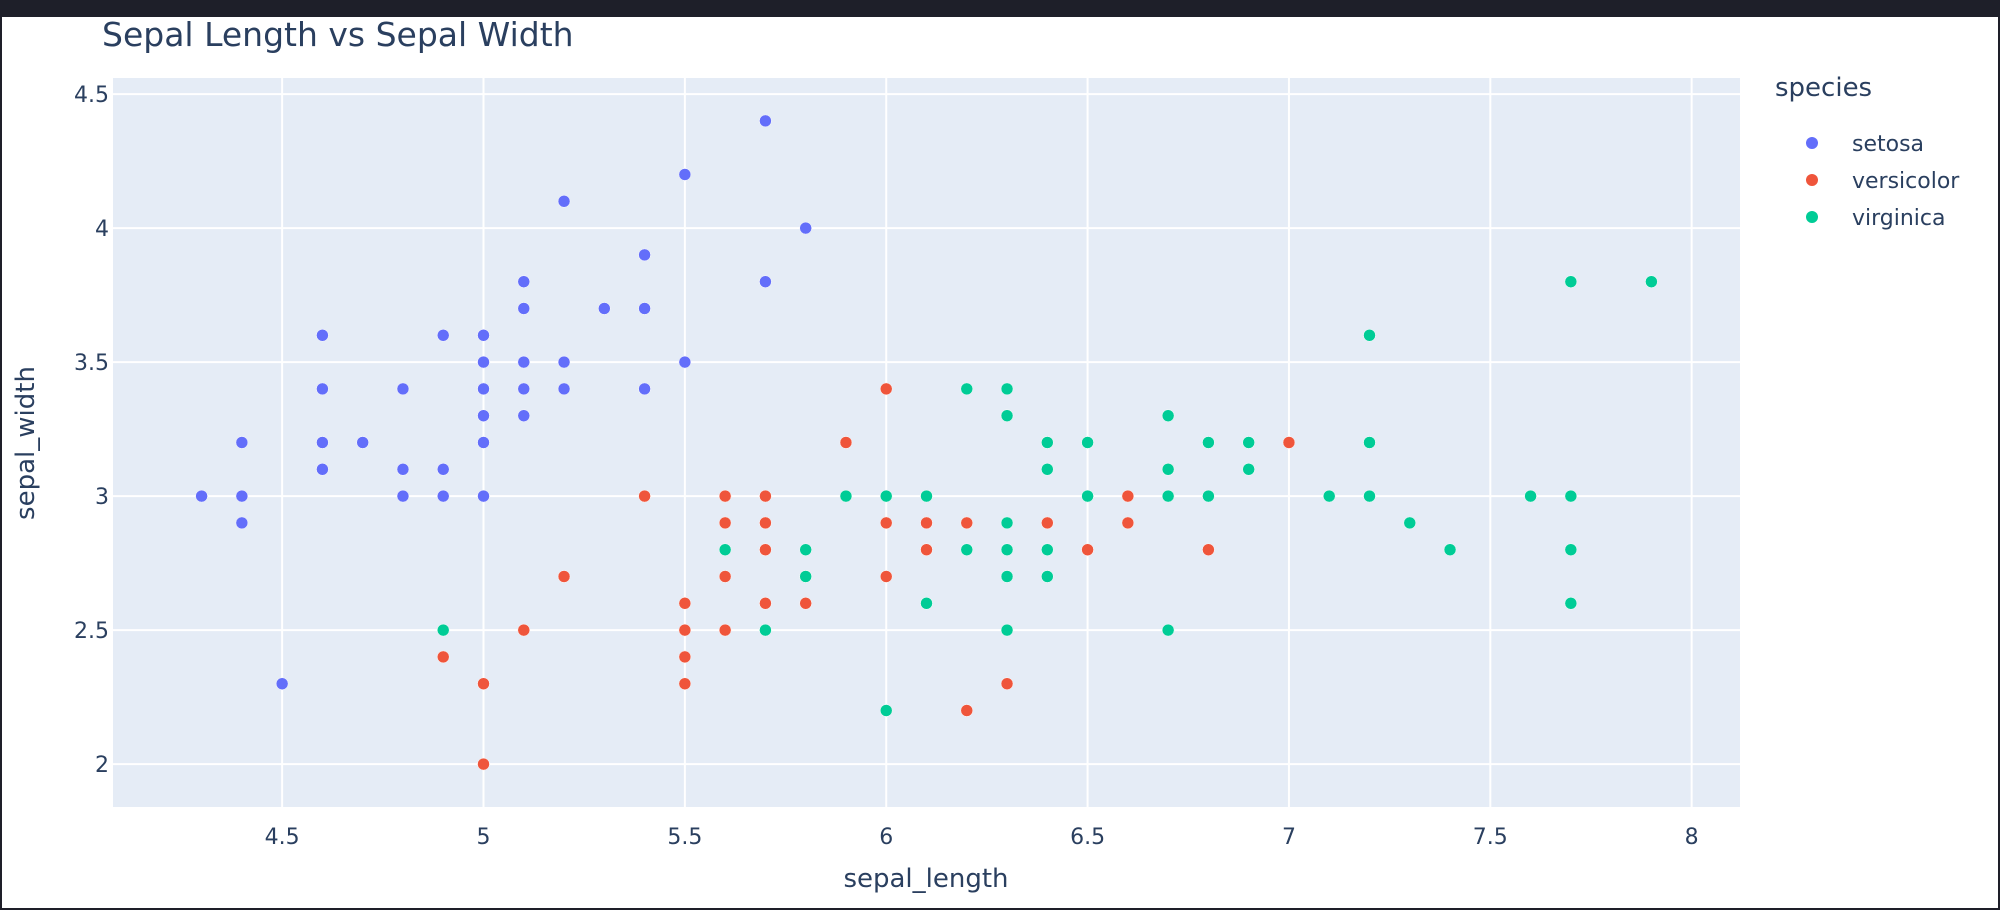 The width and height of the screenshot is (2000, 910). What do you see at coordinates (1883, 181) in the screenshot?
I see `legend-item-versicolor: versicolor` at bounding box center [1883, 181].